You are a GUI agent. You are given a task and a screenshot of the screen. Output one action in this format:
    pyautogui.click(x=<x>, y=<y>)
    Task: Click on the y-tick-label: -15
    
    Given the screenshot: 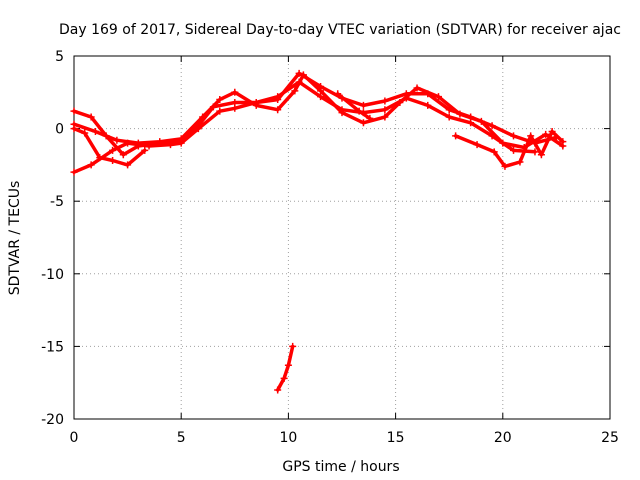 What is the action you would take?
    pyautogui.click(x=52, y=347)
    